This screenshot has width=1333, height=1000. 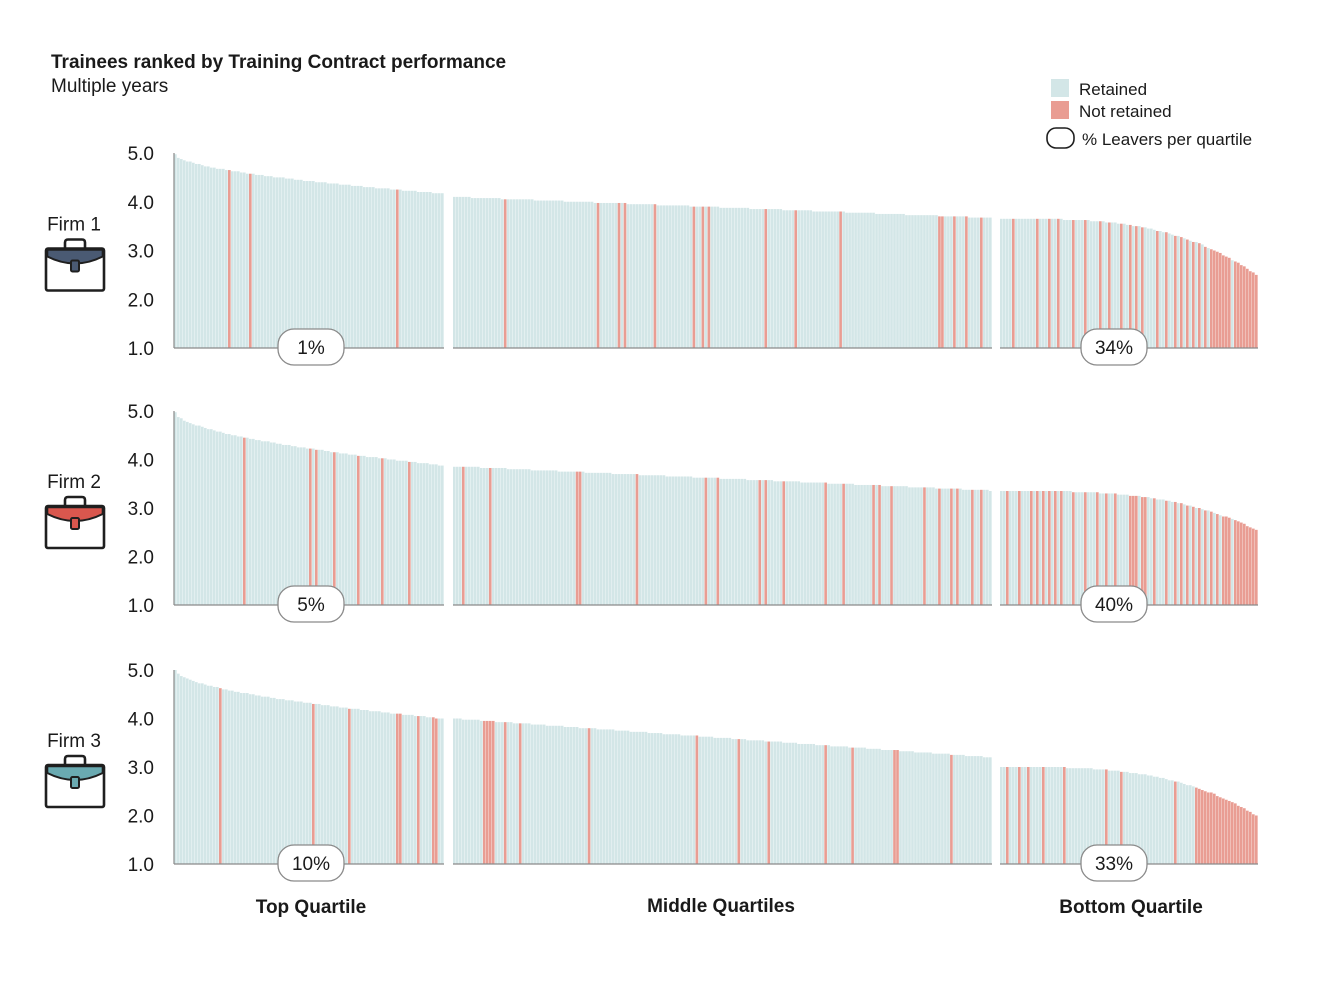 I want to click on leavers-pill, so click(x=311, y=604).